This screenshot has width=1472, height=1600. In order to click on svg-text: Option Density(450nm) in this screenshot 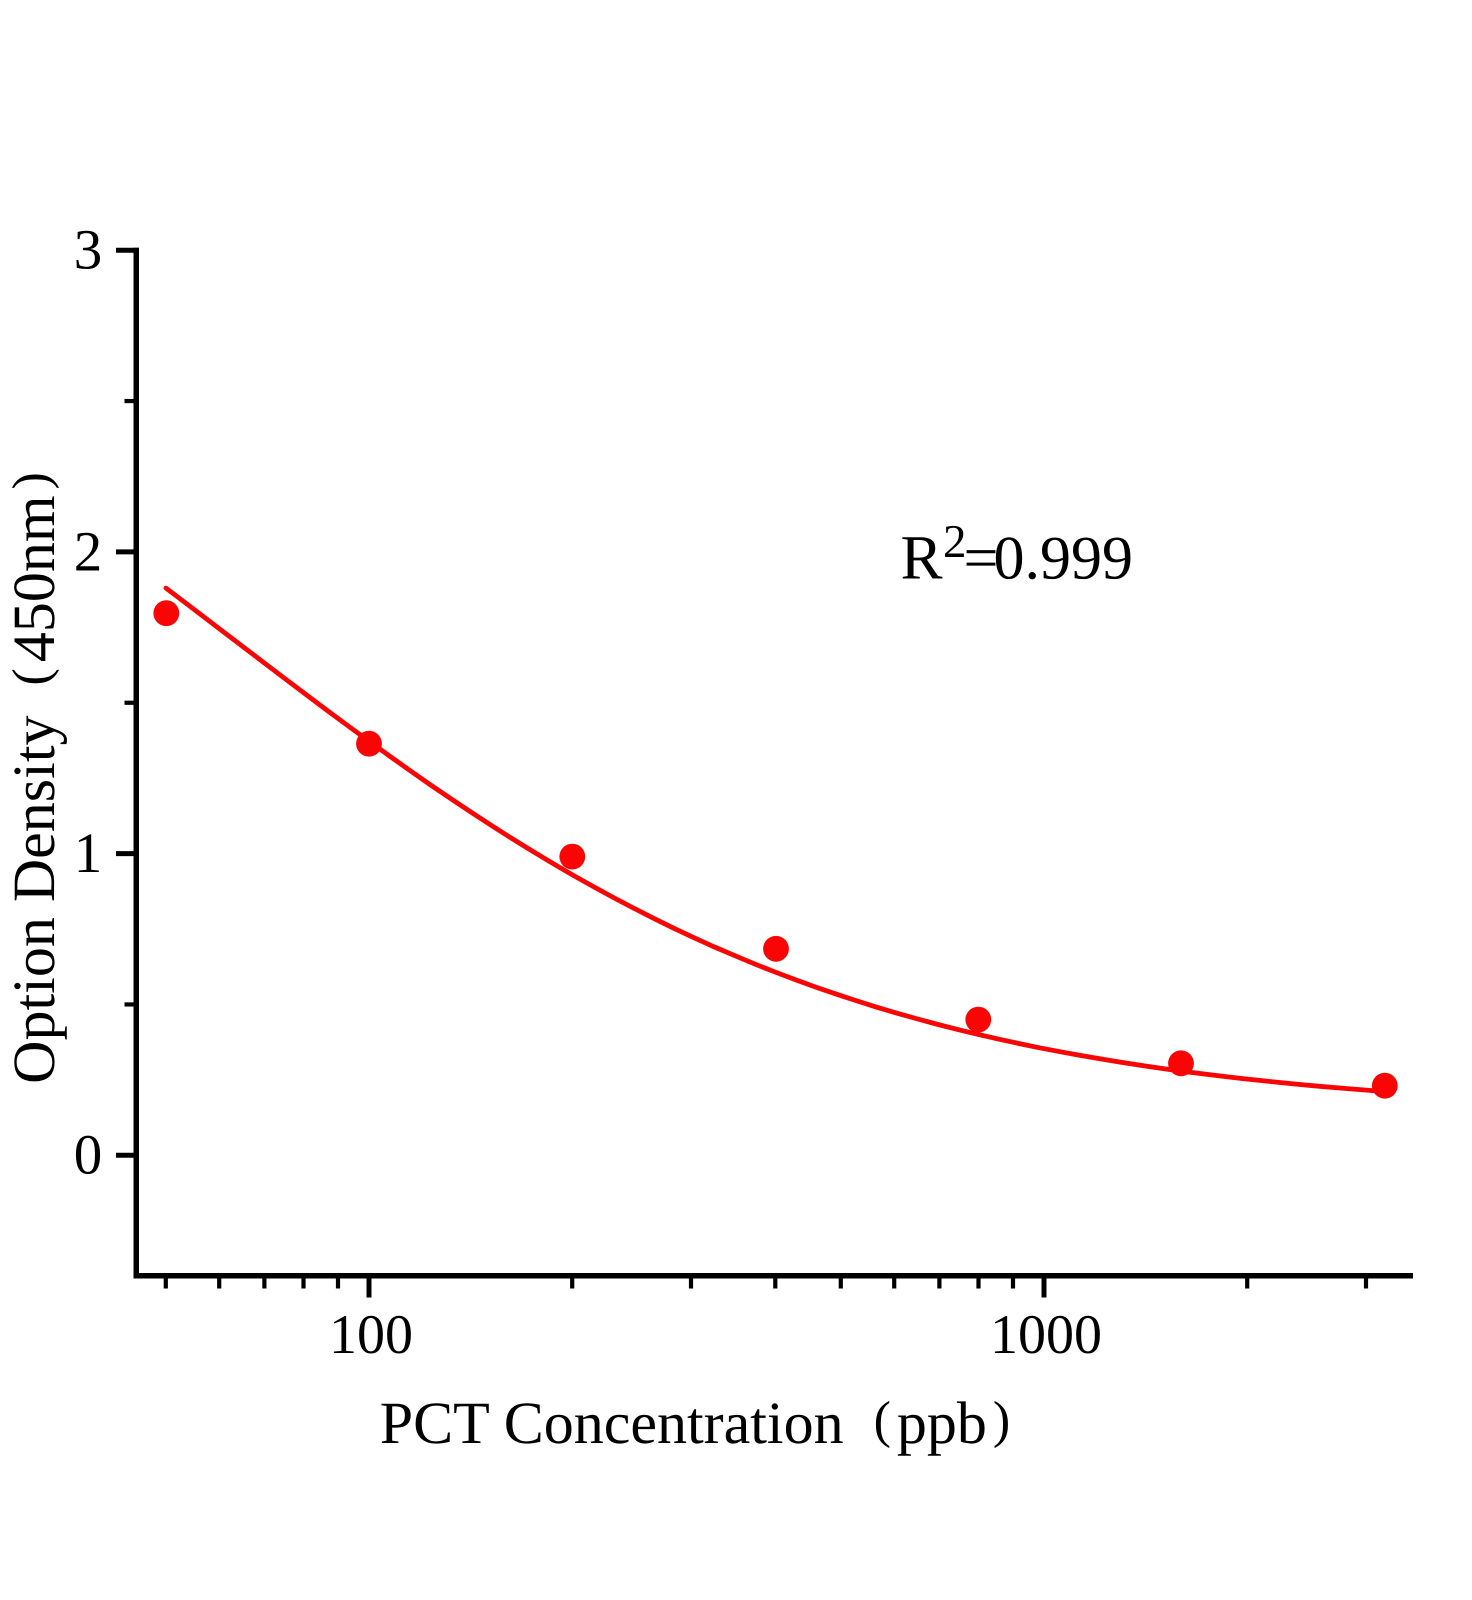, I will do `click(34, 778)`.